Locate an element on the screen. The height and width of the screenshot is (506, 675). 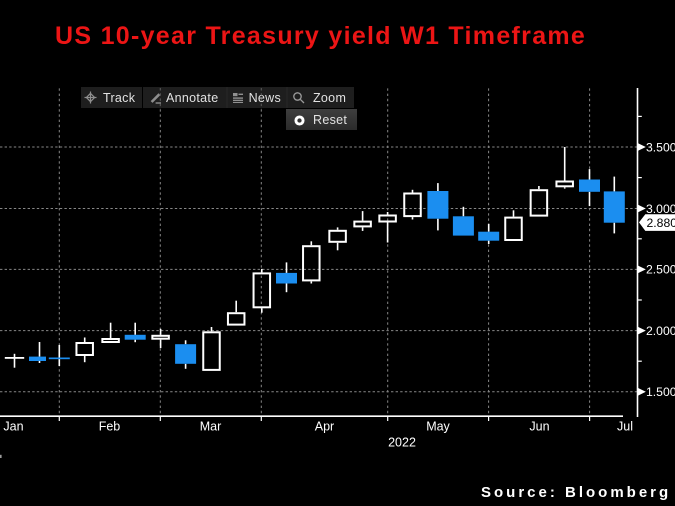
svg-text: Jul is located at coordinates (625, 427).